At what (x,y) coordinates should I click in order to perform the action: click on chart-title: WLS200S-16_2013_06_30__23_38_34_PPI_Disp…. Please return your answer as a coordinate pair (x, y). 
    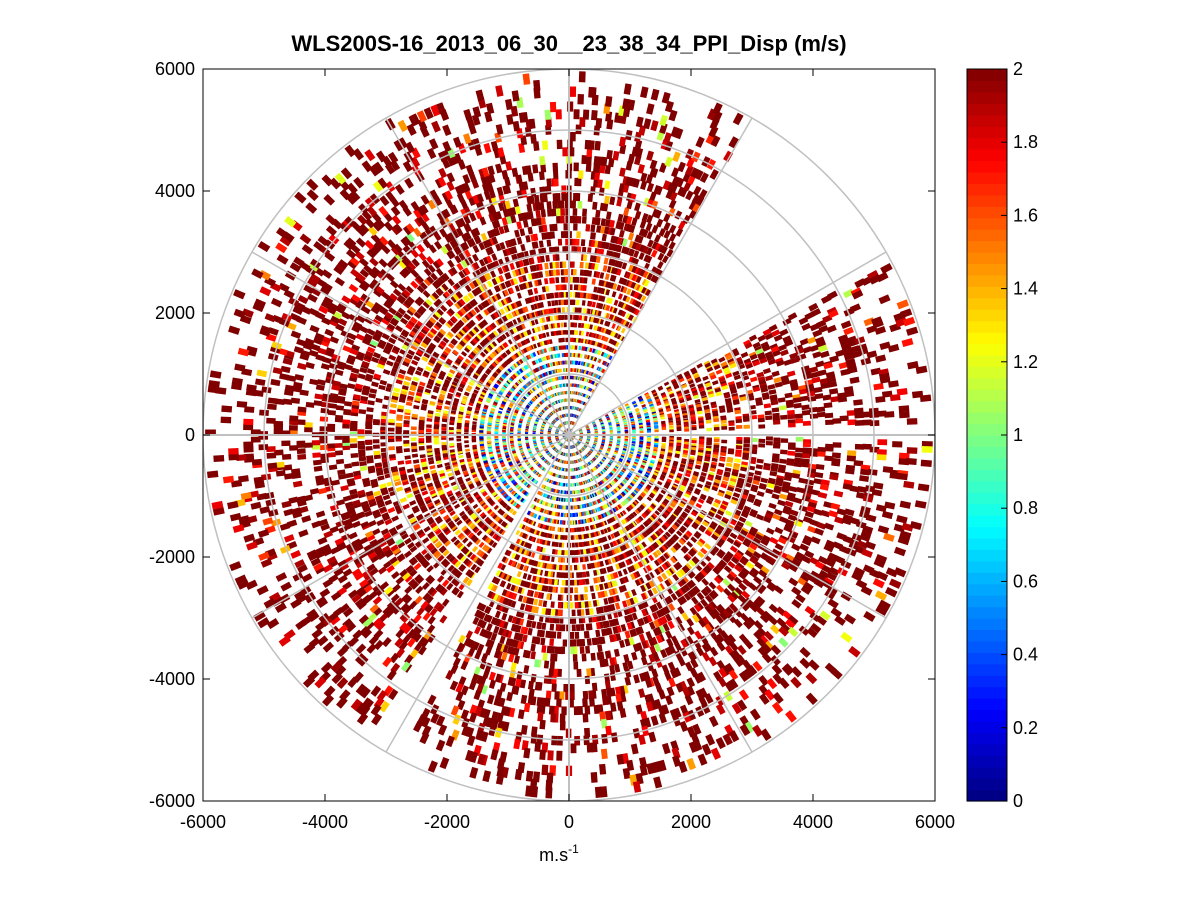
    Looking at the image, I should click on (568, 43).